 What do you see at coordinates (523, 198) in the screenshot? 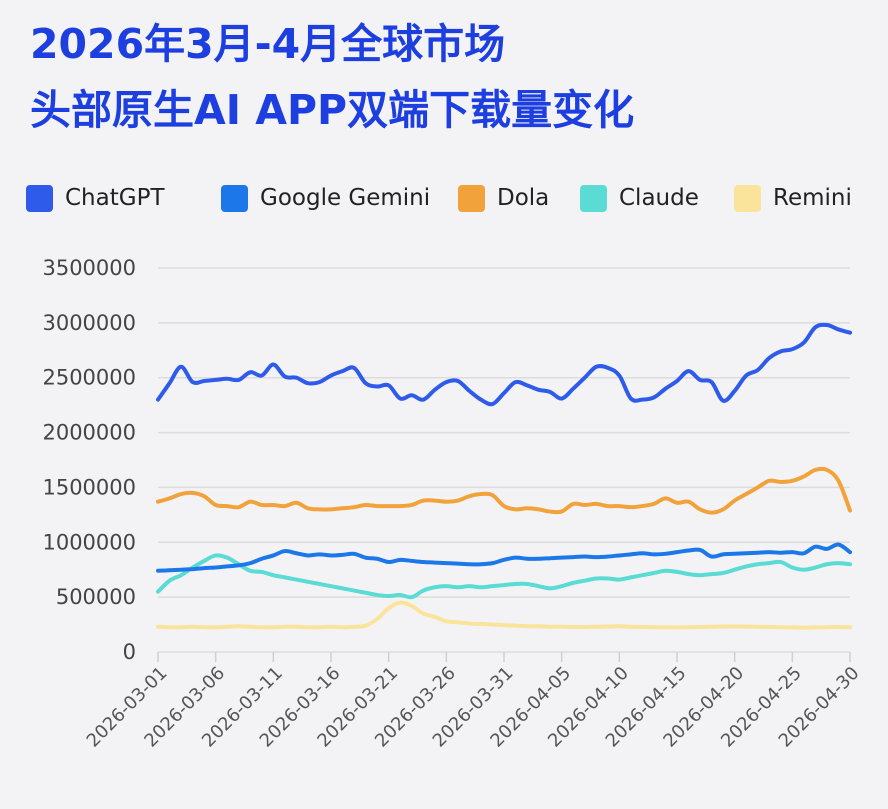
I see `legend-label-dola: Dola` at bounding box center [523, 198].